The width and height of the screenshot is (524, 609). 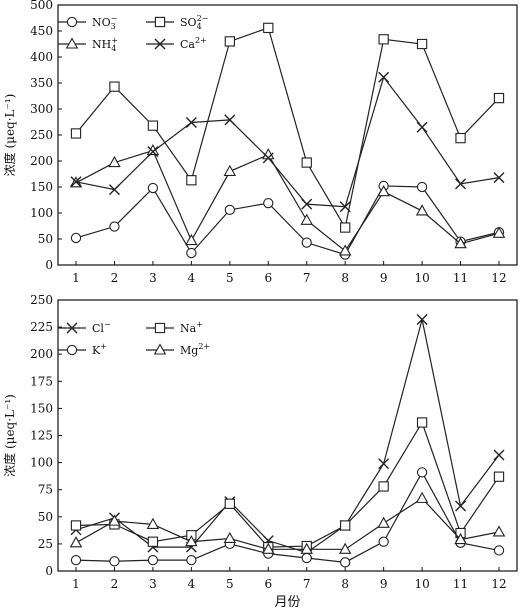 I want to click on y-tick-label: 350, so click(x=41, y=83).